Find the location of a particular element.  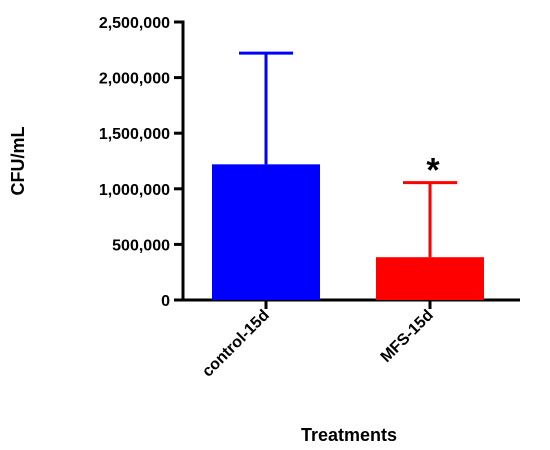

x-tick-label: MFS-15d is located at coordinates (407, 336).